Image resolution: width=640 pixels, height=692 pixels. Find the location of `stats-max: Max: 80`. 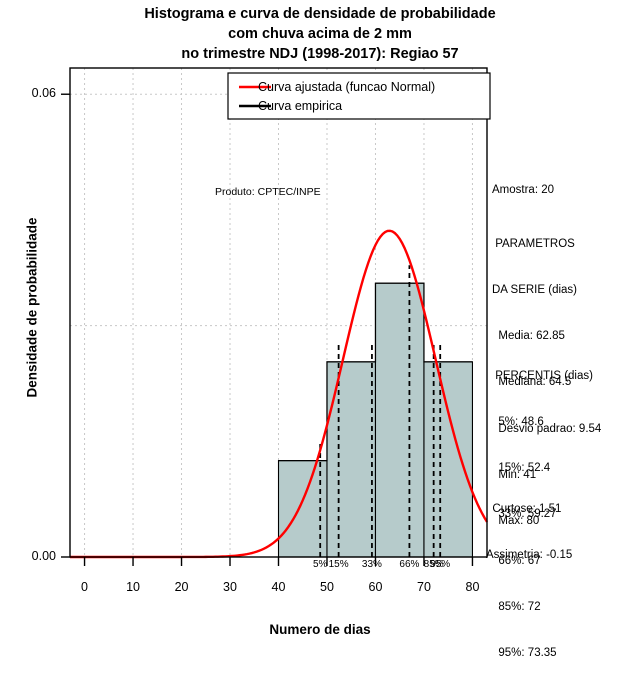

stats-max: Max: 80 is located at coordinates (516, 521).